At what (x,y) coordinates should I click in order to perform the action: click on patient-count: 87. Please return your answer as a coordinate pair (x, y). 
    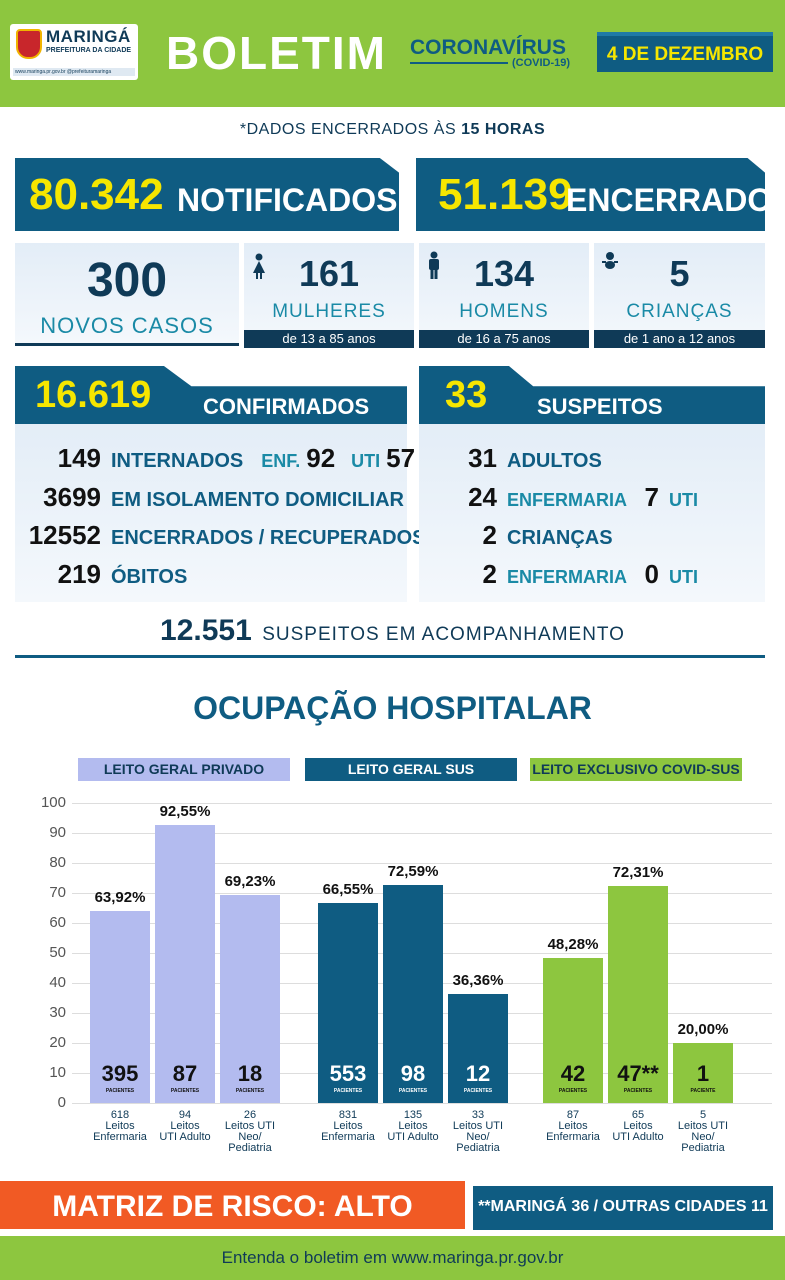
    Looking at the image, I should click on (185, 1073).